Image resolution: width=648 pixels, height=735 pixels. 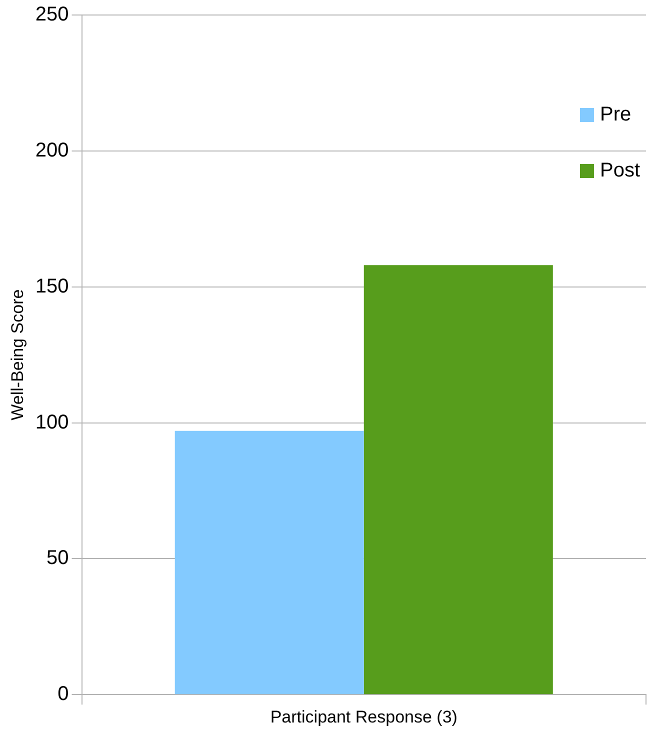 I want to click on y-tick-label: 100, so click(x=52, y=422).